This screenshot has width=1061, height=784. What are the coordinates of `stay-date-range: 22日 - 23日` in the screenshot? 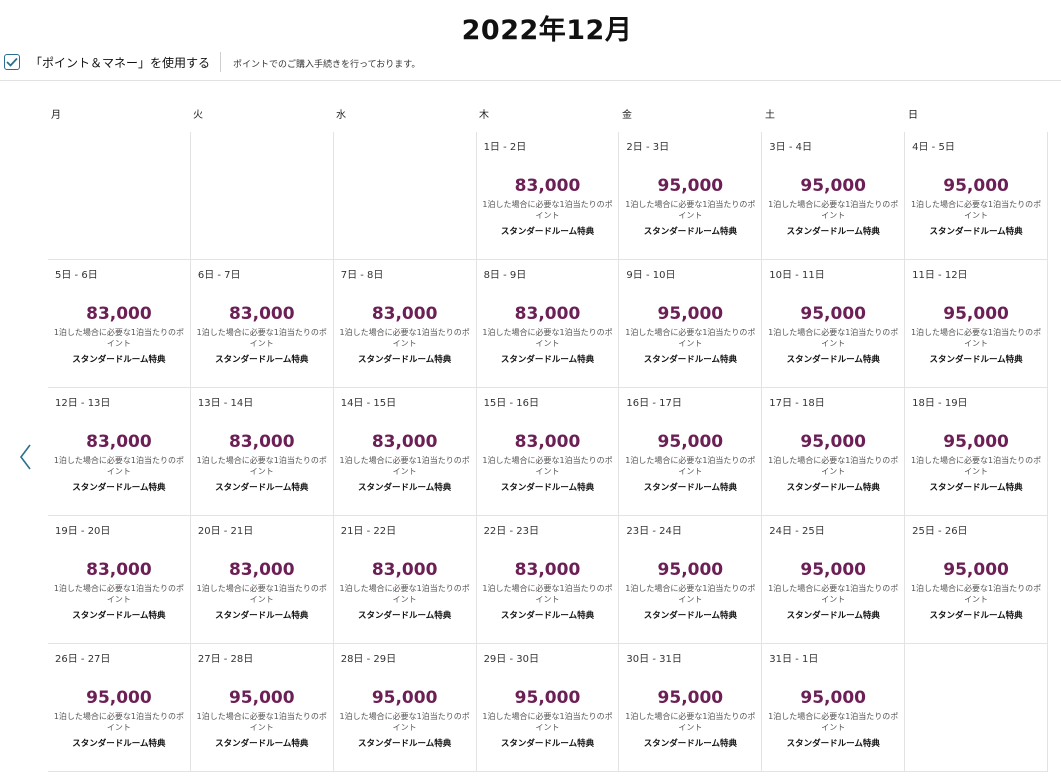 It's located at (511, 531).